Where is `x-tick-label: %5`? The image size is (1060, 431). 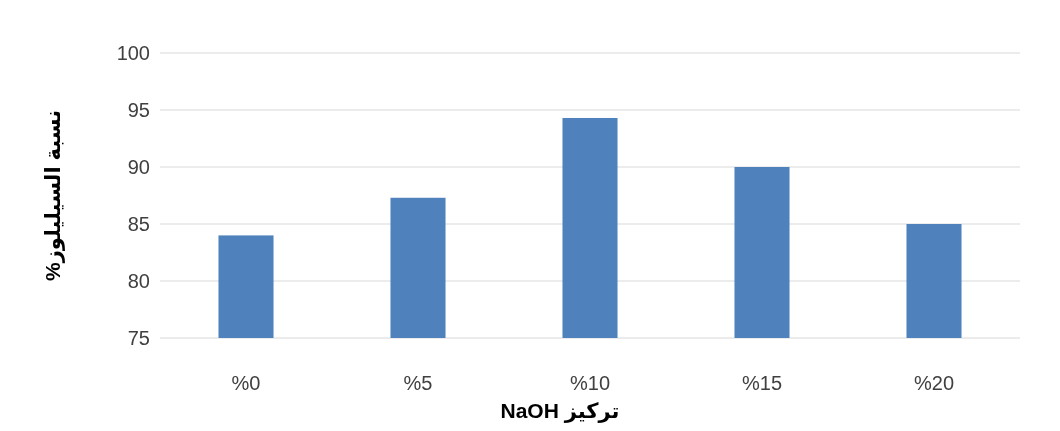 x-tick-label: %5 is located at coordinates (418, 383).